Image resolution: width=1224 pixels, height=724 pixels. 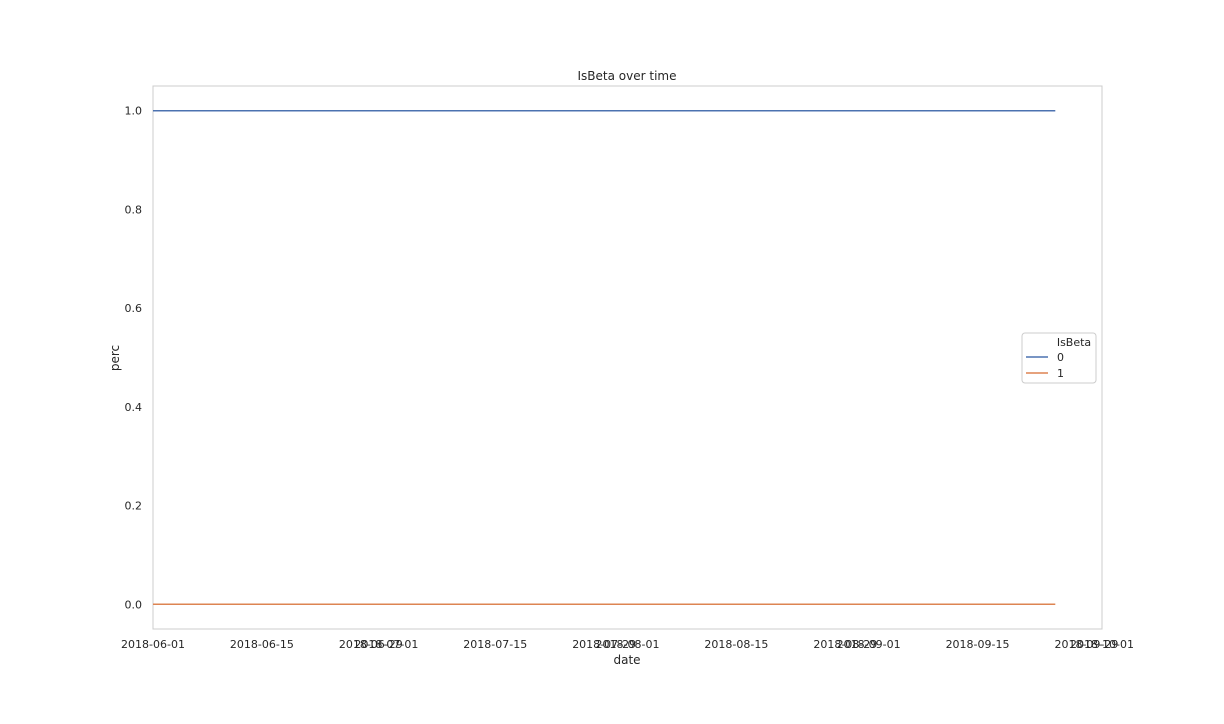 What do you see at coordinates (134, 604) in the screenshot?
I see `y-tick-label: 0.0` at bounding box center [134, 604].